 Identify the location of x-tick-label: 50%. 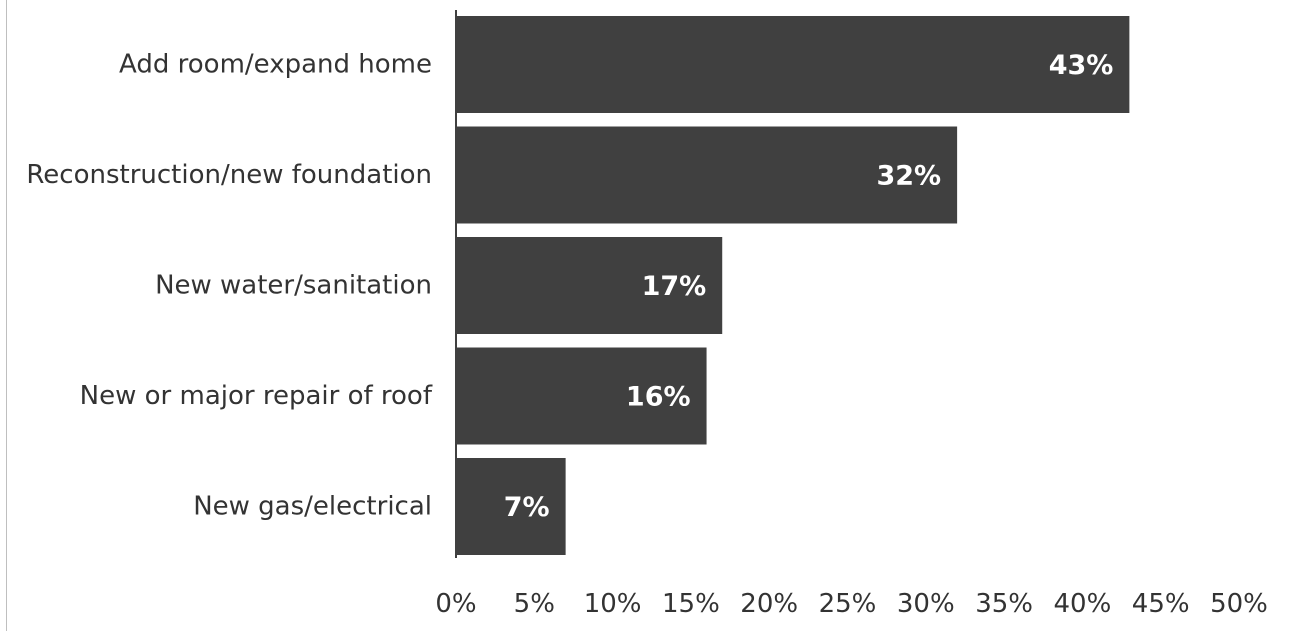
(1239, 604).